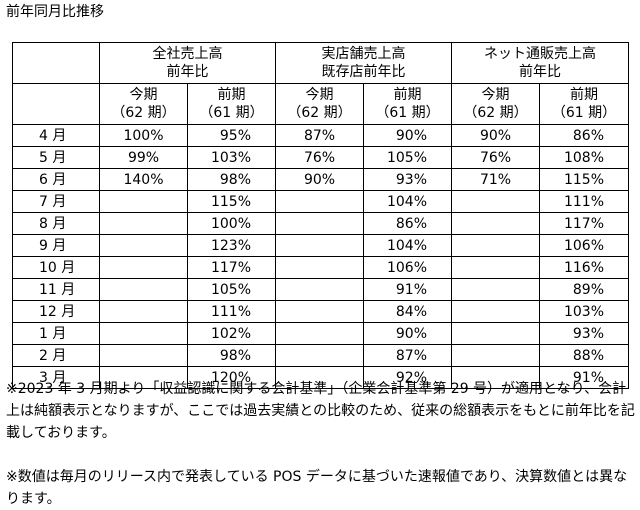 The image size is (640, 510). What do you see at coordinates (56, 311) in the screenshot?
I see `month-cell: 12 月` at bounding box center [56, 311].